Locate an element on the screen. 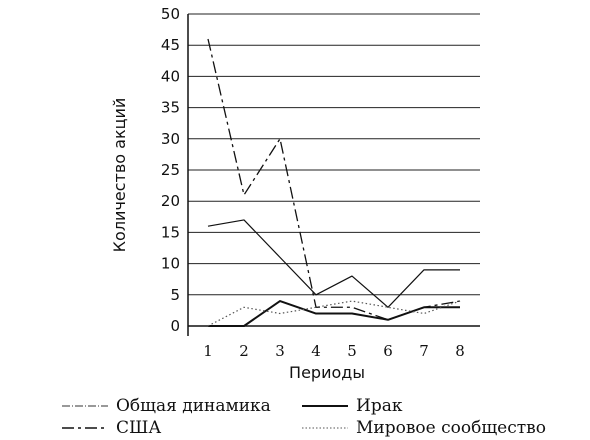 This screenshot has width=590, height=440. y-tick-label: 20 is located at coordinates (170, 201).